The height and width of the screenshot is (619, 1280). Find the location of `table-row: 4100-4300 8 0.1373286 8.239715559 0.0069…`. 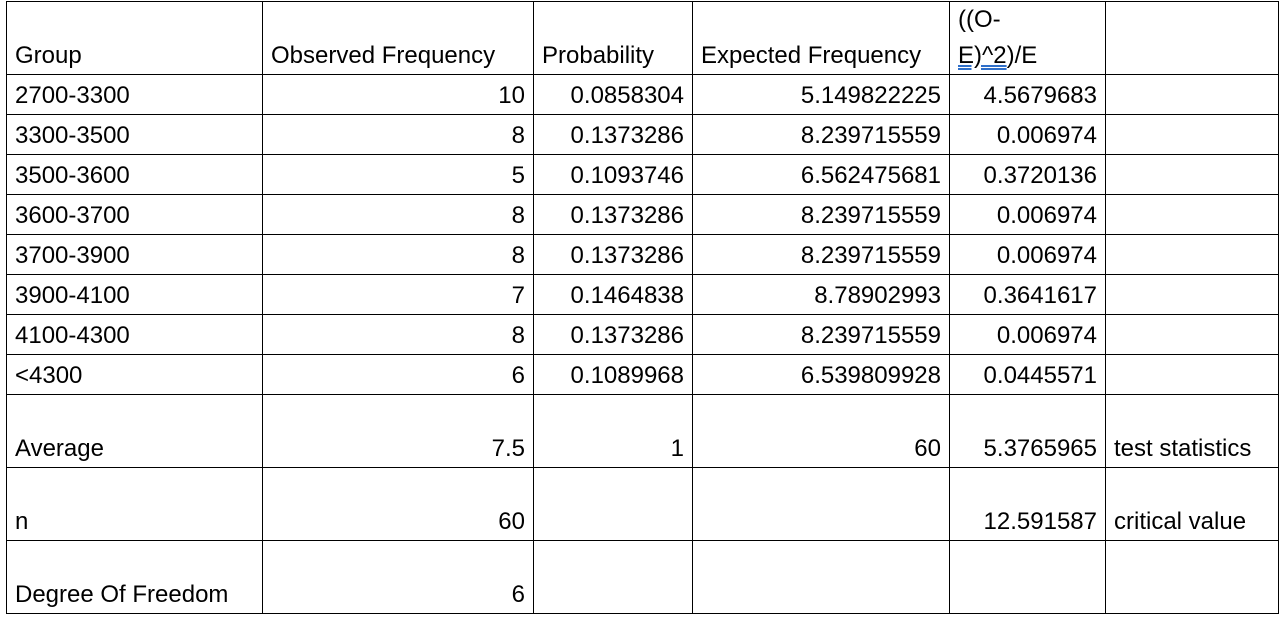

table-row: 4100-4300 8 0.1373286 8.239715559 0.0069… is located at coordinates (642, 334).